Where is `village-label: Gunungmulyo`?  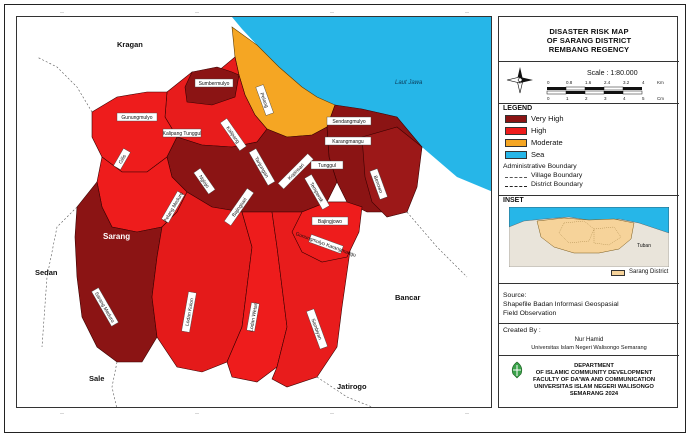 village-label: Gunungmulyo is located at coordinates (137, 117).